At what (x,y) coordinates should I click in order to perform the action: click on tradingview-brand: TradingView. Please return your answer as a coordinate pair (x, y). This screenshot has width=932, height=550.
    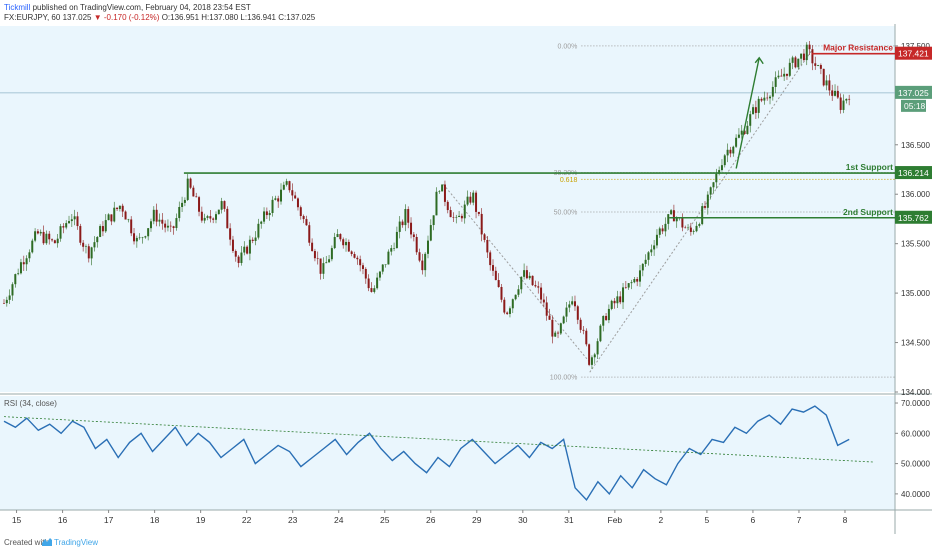
    Looking at the image, I should click on (76, 542).